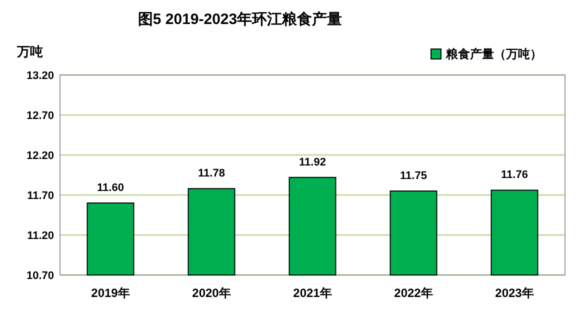 This screenshot has width=581, height=329. Describe the element at coordinates (40, 116) in the screenshot. I see `y-tick-label: 12.70` at that location.